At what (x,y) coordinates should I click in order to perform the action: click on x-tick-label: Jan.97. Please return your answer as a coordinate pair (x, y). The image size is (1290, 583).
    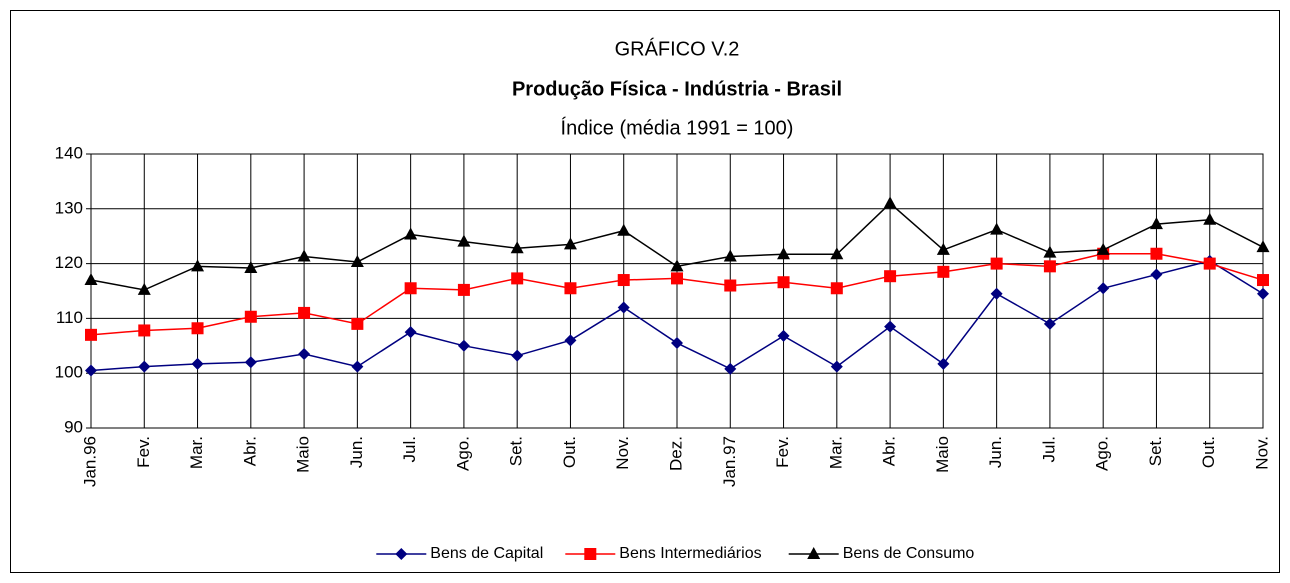
    Looking at the image, I should click on (729, 461).